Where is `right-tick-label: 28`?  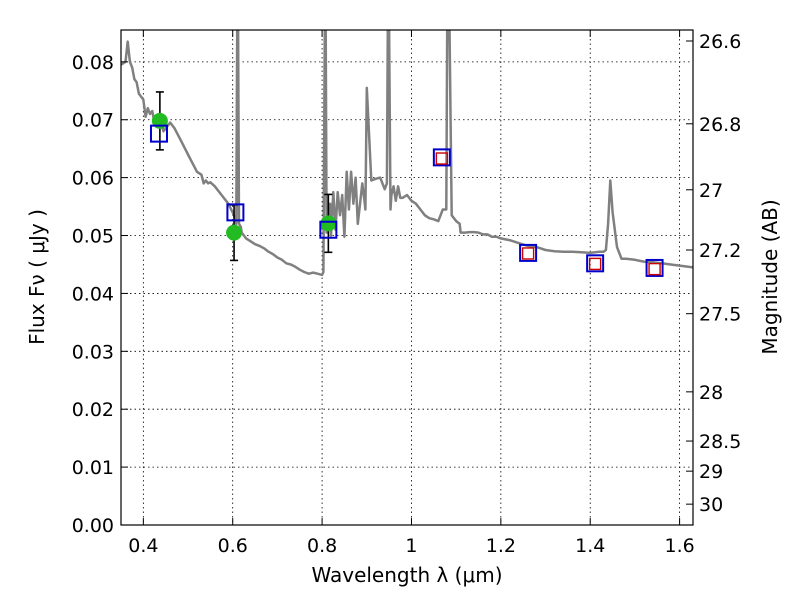
right-tick-label: 28 is located at coordinates (711, 393).